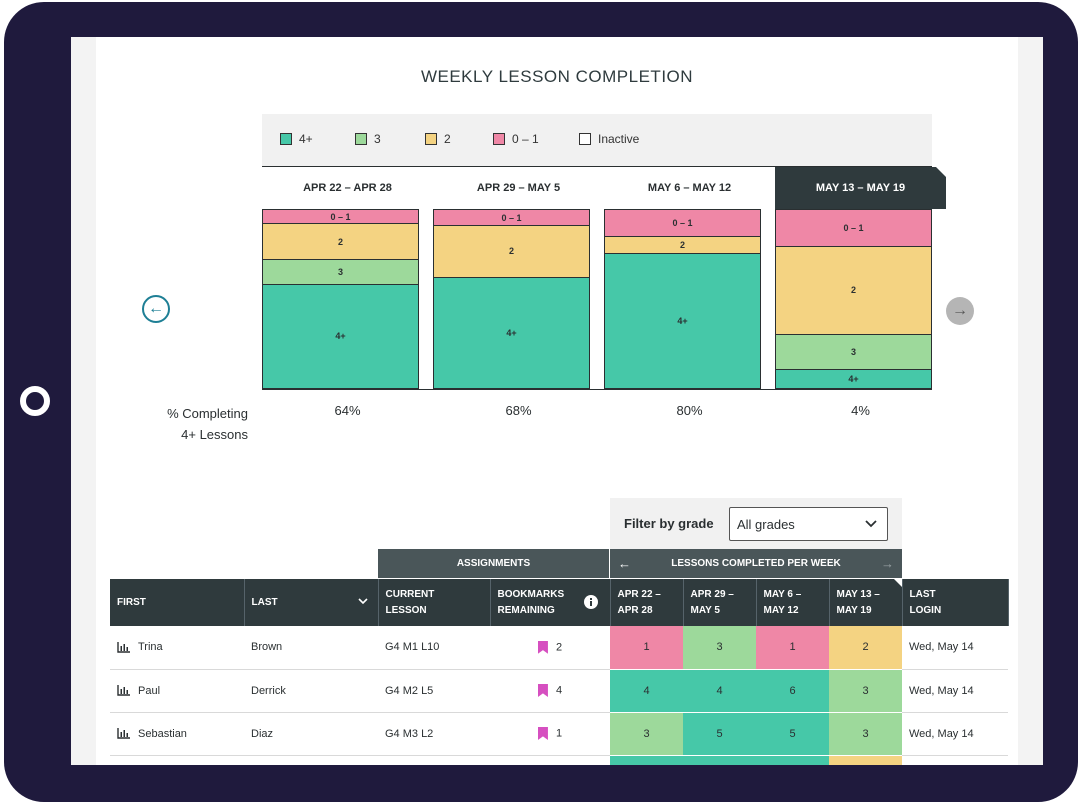  Describe the element at coordinates (550, 691) in the screenshot. I see `cell-bookmarks: 4` at that location.